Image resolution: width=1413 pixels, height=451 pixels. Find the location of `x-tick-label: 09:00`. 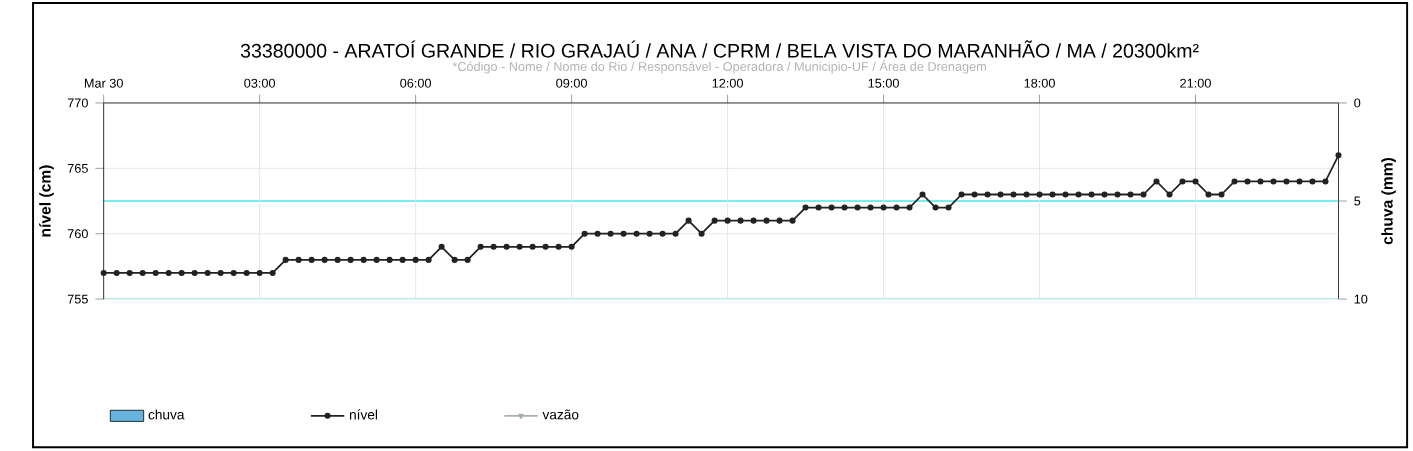

x-tick-label: 09:00 is located at coordinates (571, 83).